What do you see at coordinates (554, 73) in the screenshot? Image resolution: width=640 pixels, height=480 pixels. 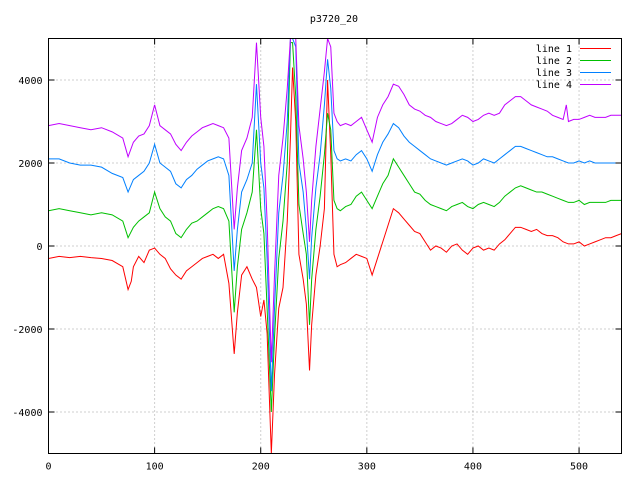 I see `legend-label: line 3` at bounding box center [554, 73].